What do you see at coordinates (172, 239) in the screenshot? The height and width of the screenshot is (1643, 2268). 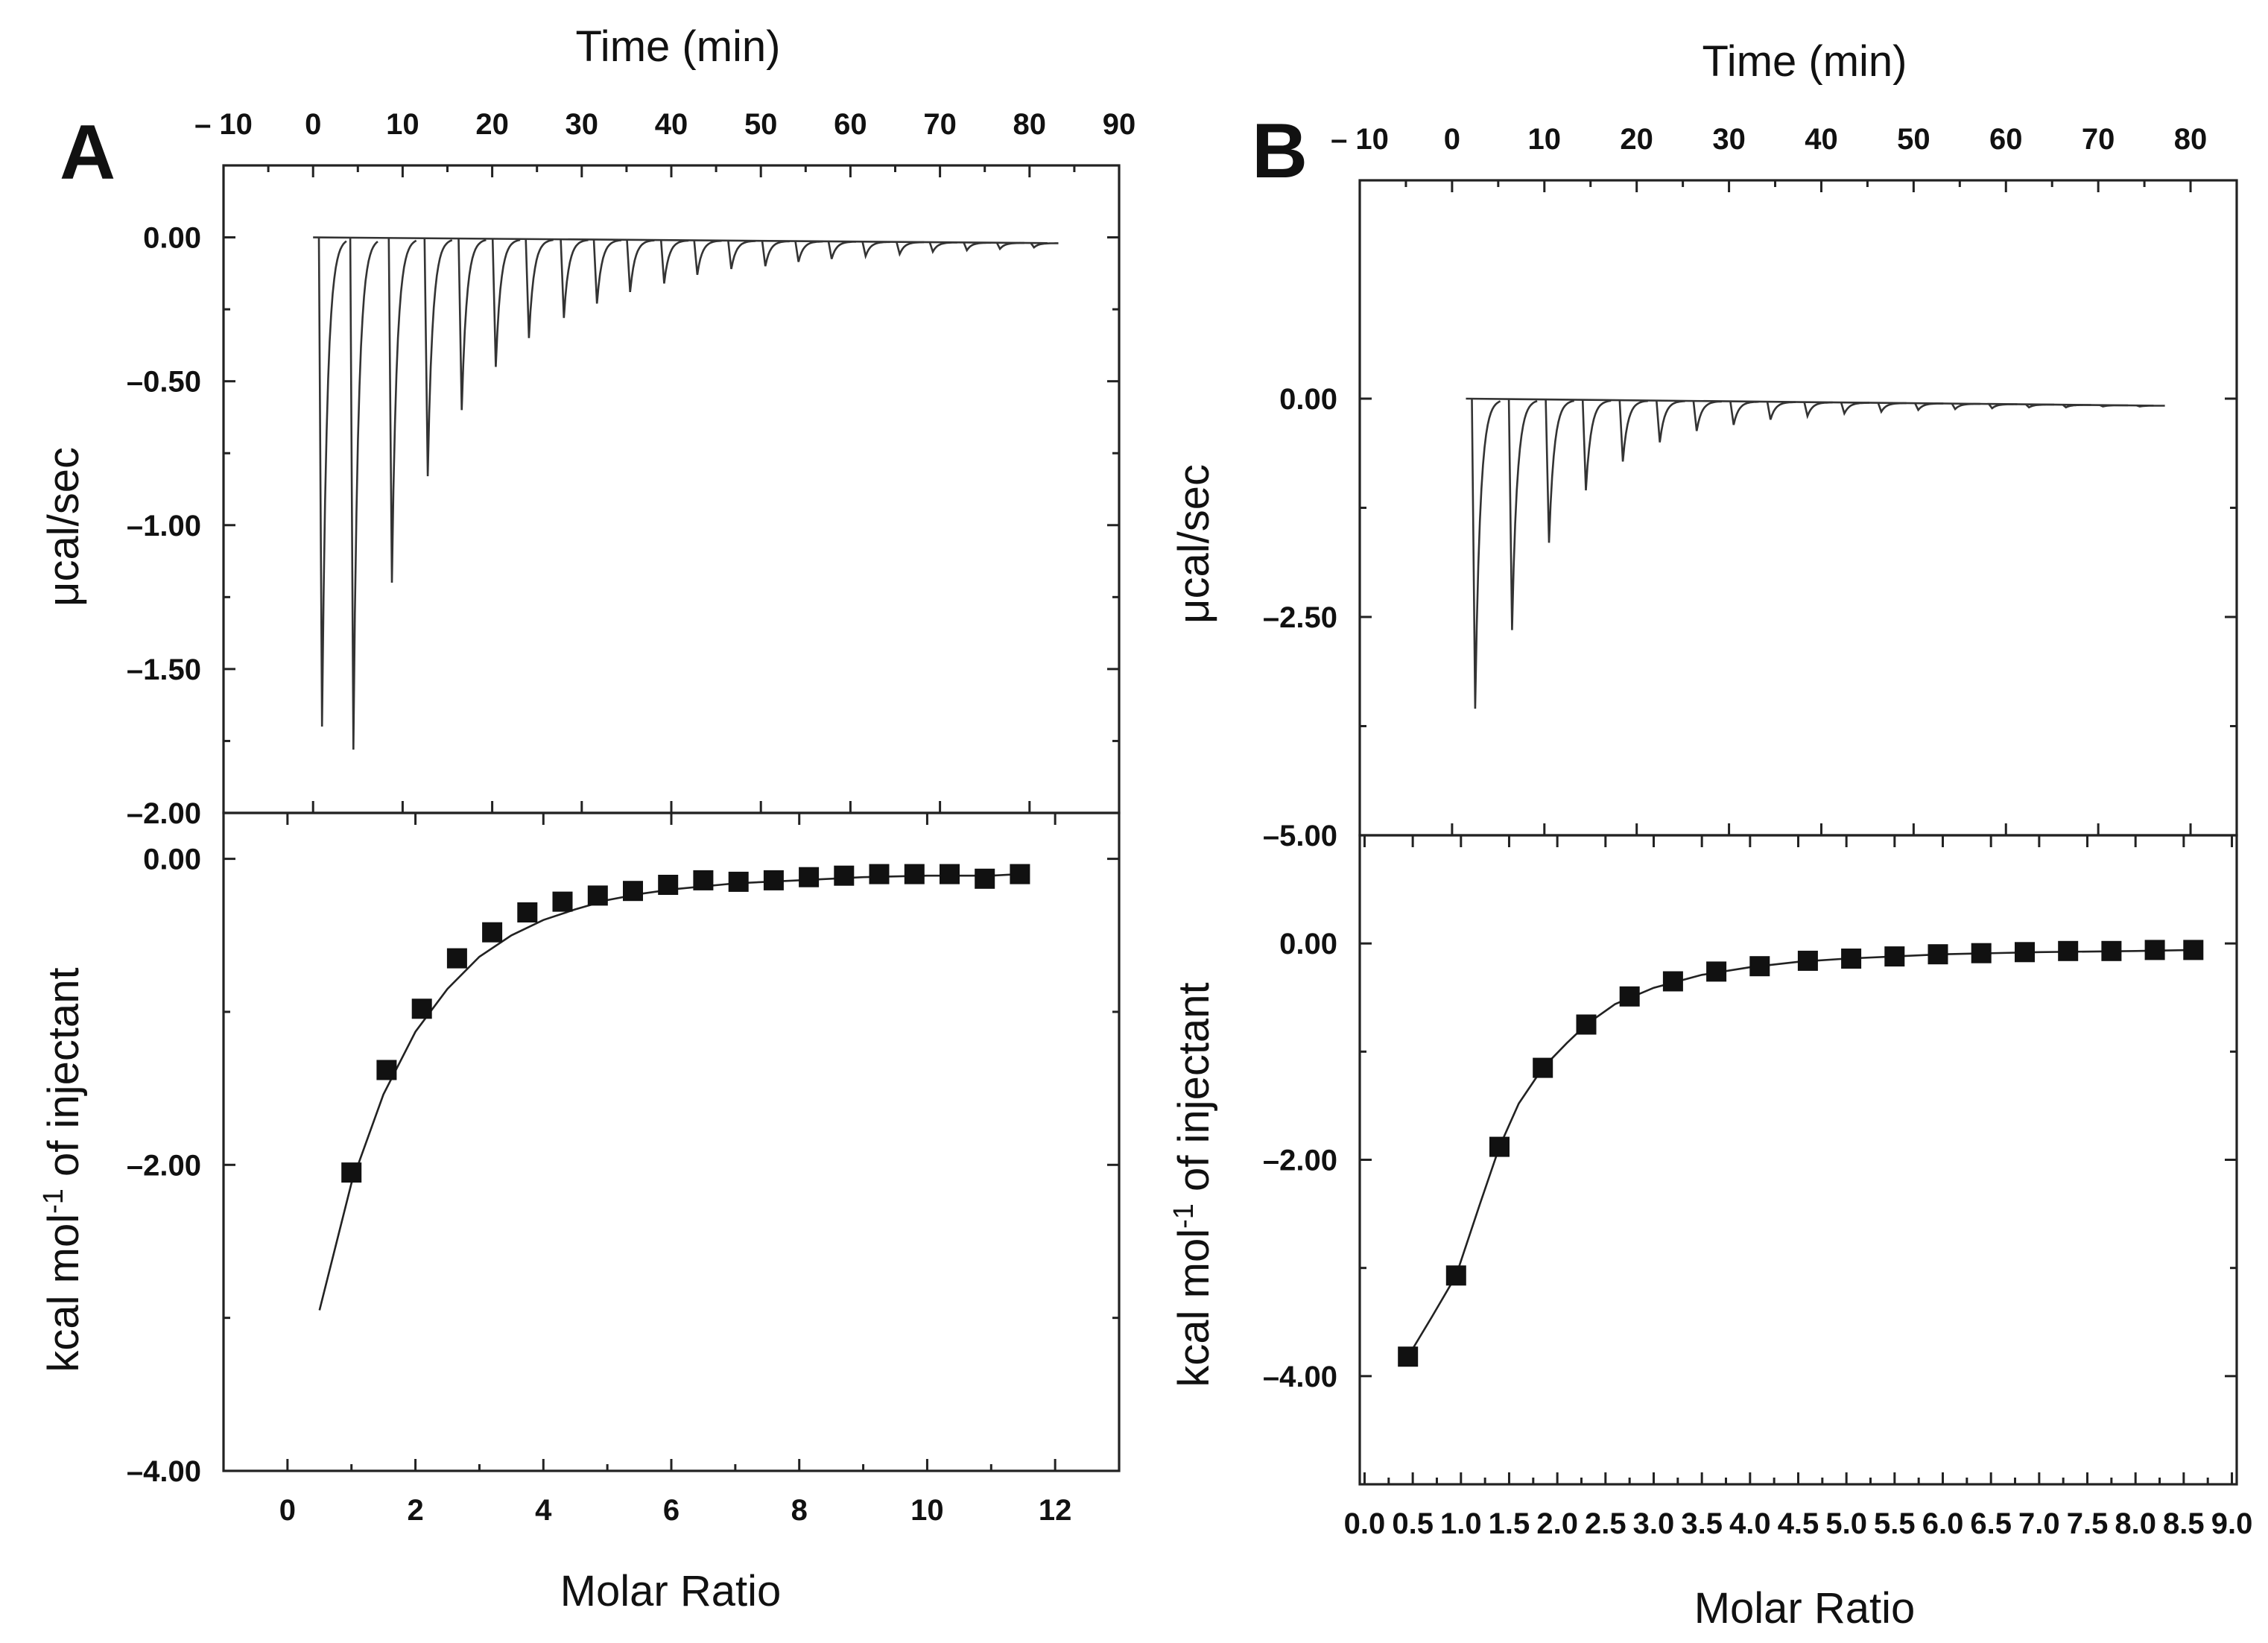 I see `panel-a-thermogram-y-tick-label: 0.00` at bounding box center [172, 239].